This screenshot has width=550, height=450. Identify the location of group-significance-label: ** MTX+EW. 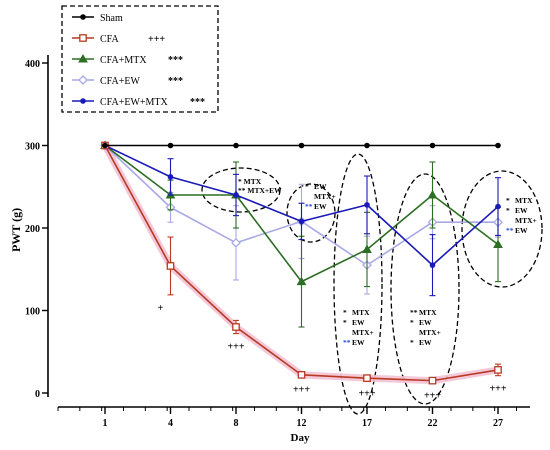
(260, 190).